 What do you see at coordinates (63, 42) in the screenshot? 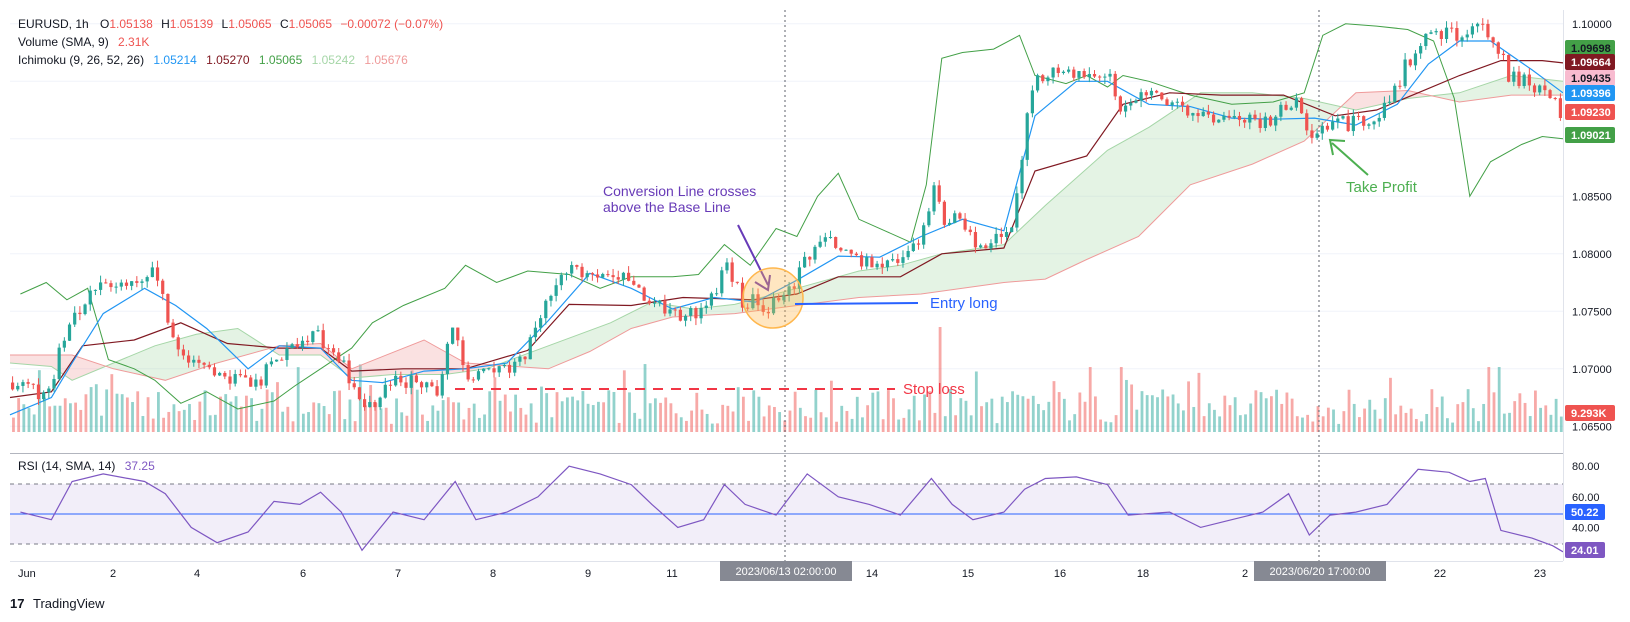
I see `legend-volume-label: Volume (SMA, 9)` at bounding box center [63, 42].